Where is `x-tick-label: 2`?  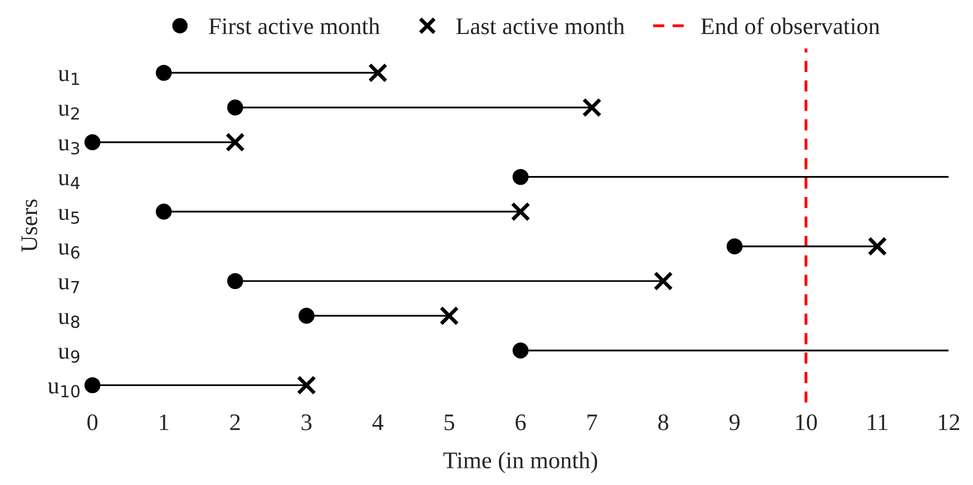 x-tick-label: 2 is located at coordinates (235, 422).